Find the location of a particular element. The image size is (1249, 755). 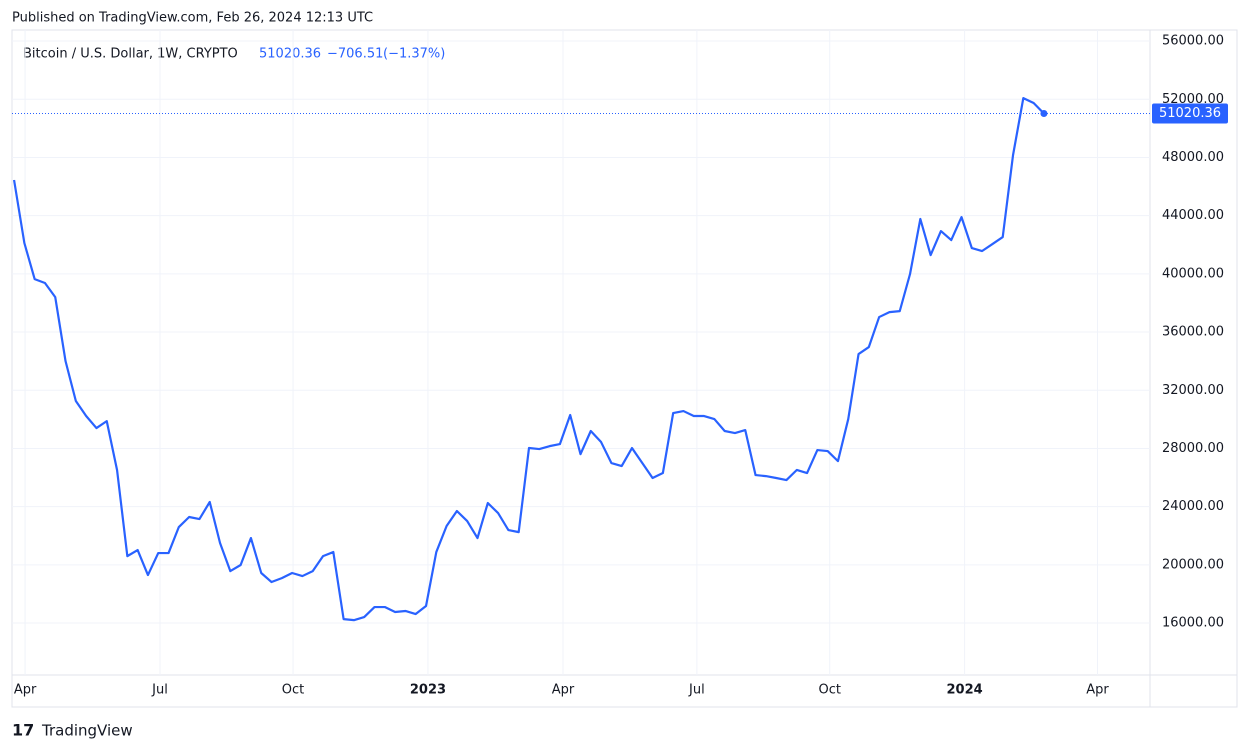

y-tick-label: 52000.00 is located at coordinates (1193, 99).